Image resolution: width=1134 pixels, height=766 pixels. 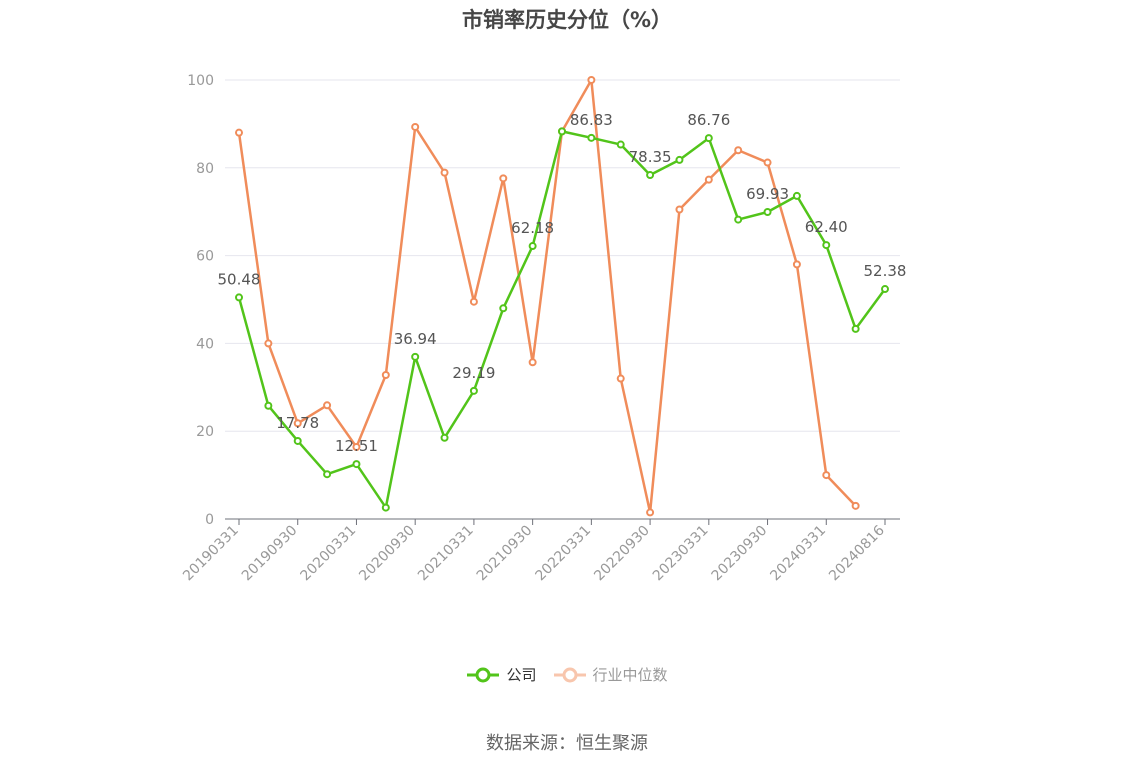 I want to click on x-tick-label: 20240331, so click(x=798, y=554).